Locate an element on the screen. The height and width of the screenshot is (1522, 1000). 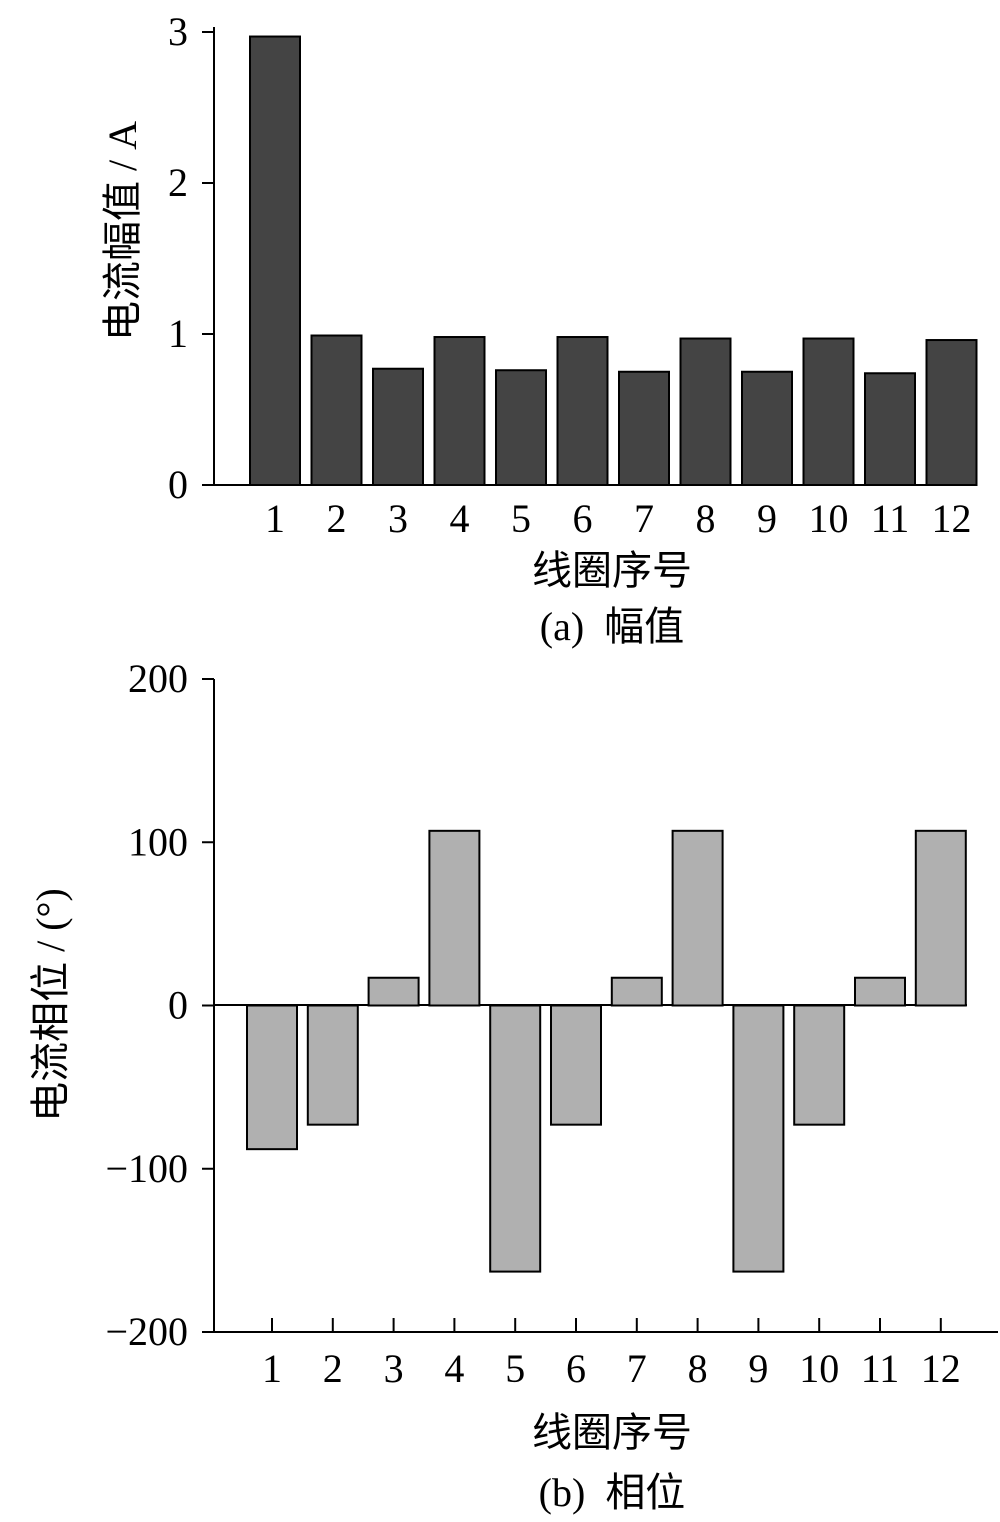
phase-x-label: 线圈序号 is located at coordinates (612, 1432).